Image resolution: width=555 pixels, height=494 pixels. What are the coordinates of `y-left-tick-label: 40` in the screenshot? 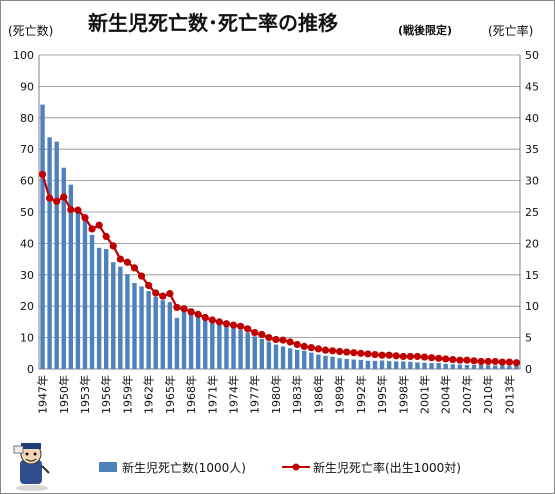 It's located at (27, 243).